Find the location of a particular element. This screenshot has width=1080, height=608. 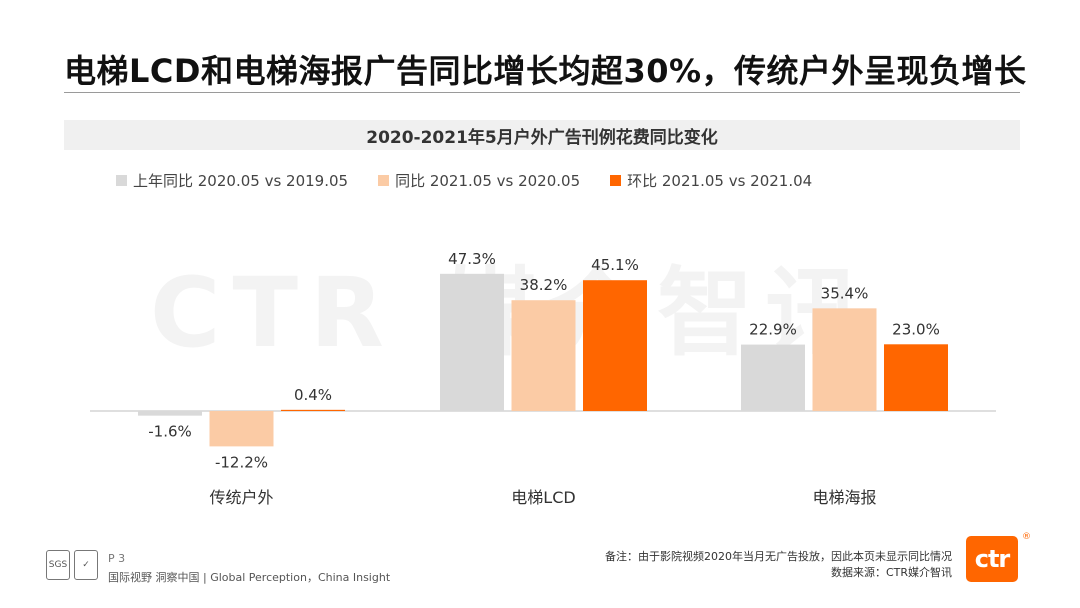

title-divider is located at coordinates (542, 92).